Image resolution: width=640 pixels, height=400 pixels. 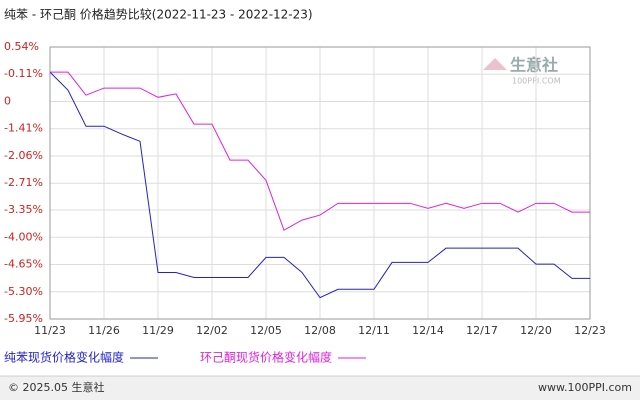 What do you see at coordinates (585, 387) in the screenshot?
I see `footer-right: www.100PPI.com` at bounding box center [585, 387].